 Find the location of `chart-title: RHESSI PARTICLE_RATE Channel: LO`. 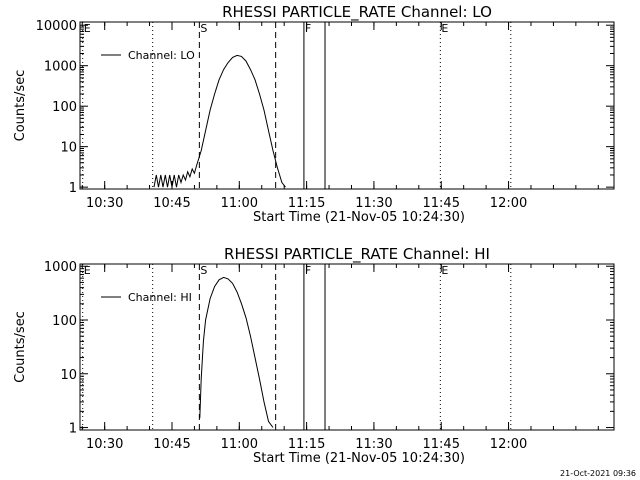

chart-title: RHESSI PARTICLE_RATE Channel: LO is located at coordinates (357, 12).